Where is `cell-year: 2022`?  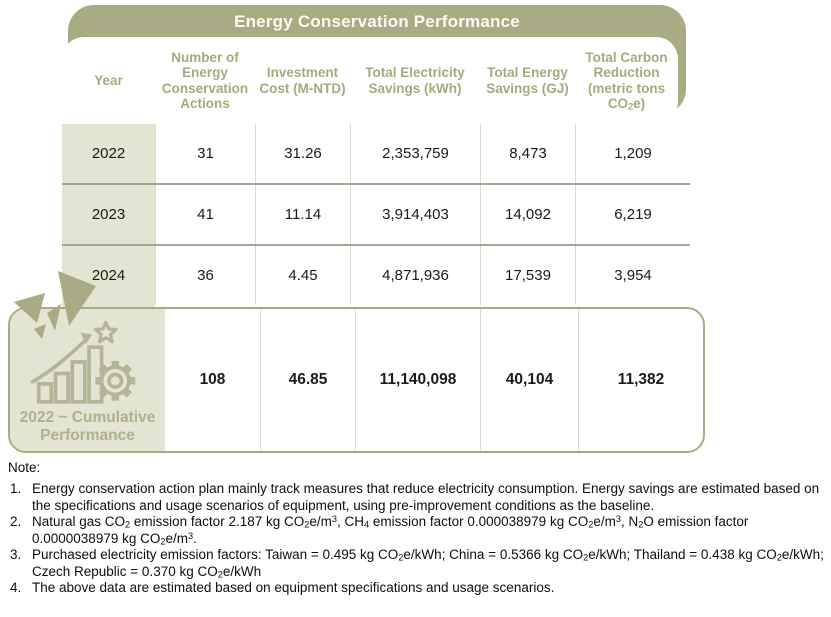 cell-year: 2022 is located at coordinates (108, 153).